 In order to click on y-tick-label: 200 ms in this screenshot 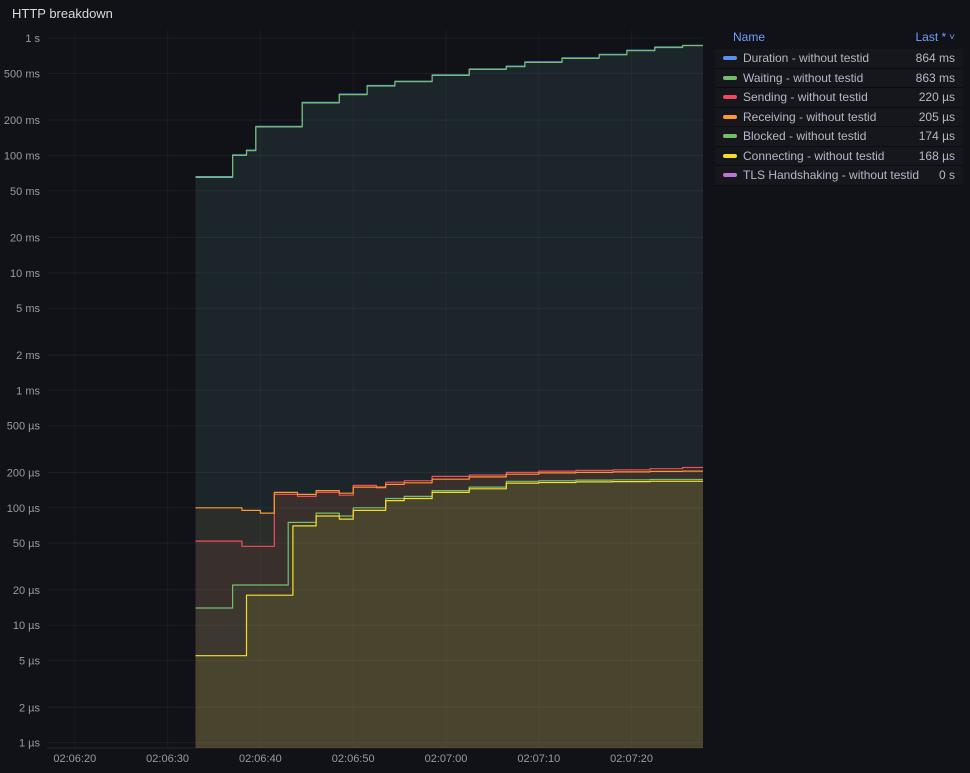, I will do `click(22, 121)`.